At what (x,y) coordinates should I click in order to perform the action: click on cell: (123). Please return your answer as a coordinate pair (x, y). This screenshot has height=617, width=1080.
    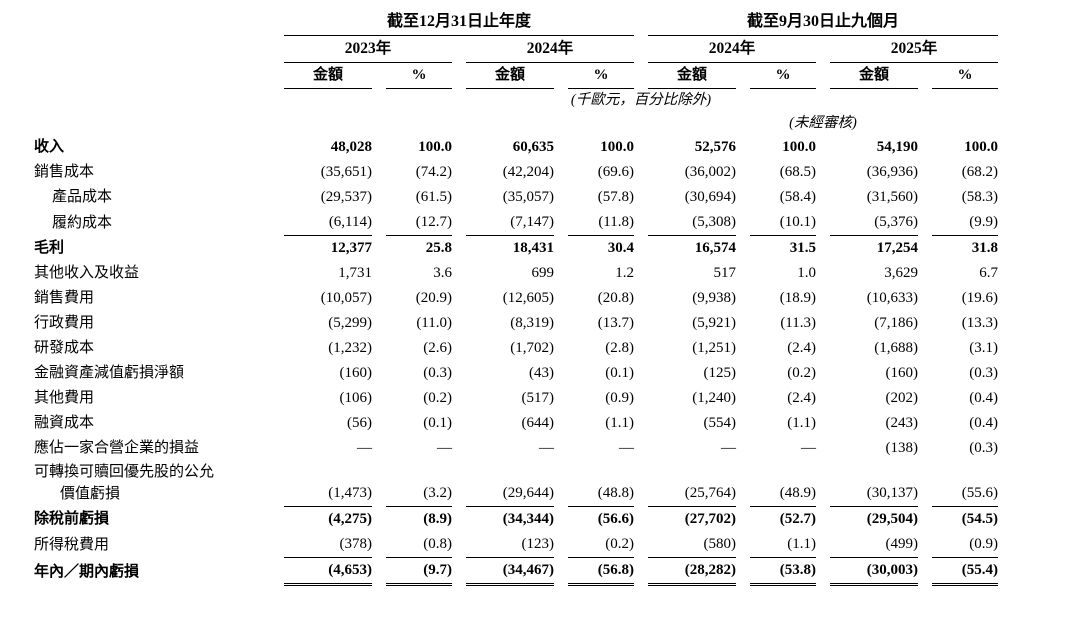
    Looking at the image, I should click on (510, 545).